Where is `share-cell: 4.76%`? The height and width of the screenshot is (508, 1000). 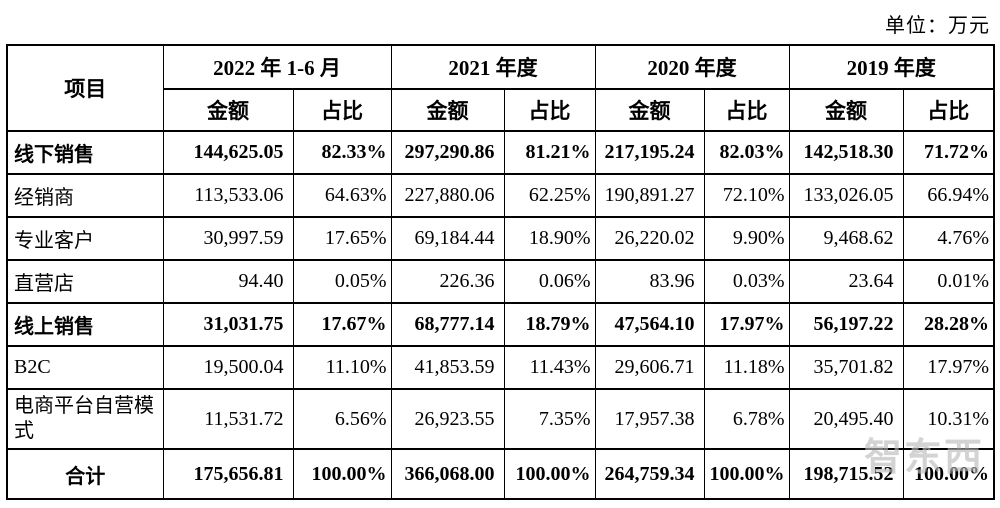 share-cell: 4.76% is located at coordinates (948, 238).